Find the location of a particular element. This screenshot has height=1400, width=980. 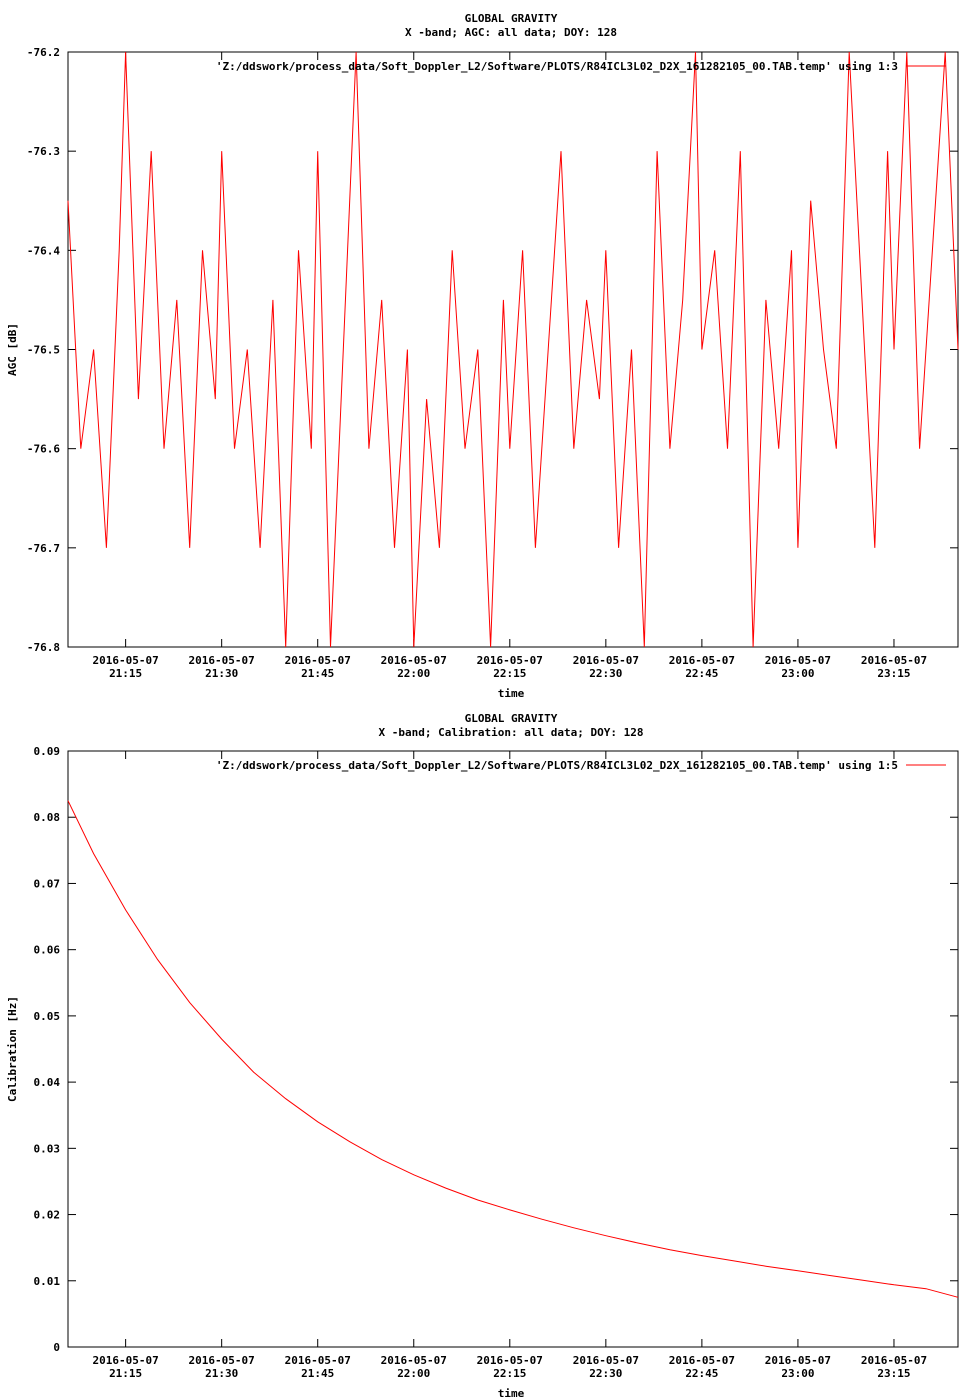

y-axis-label: Calibration [Hz] is located at coordinates (12, 1049).